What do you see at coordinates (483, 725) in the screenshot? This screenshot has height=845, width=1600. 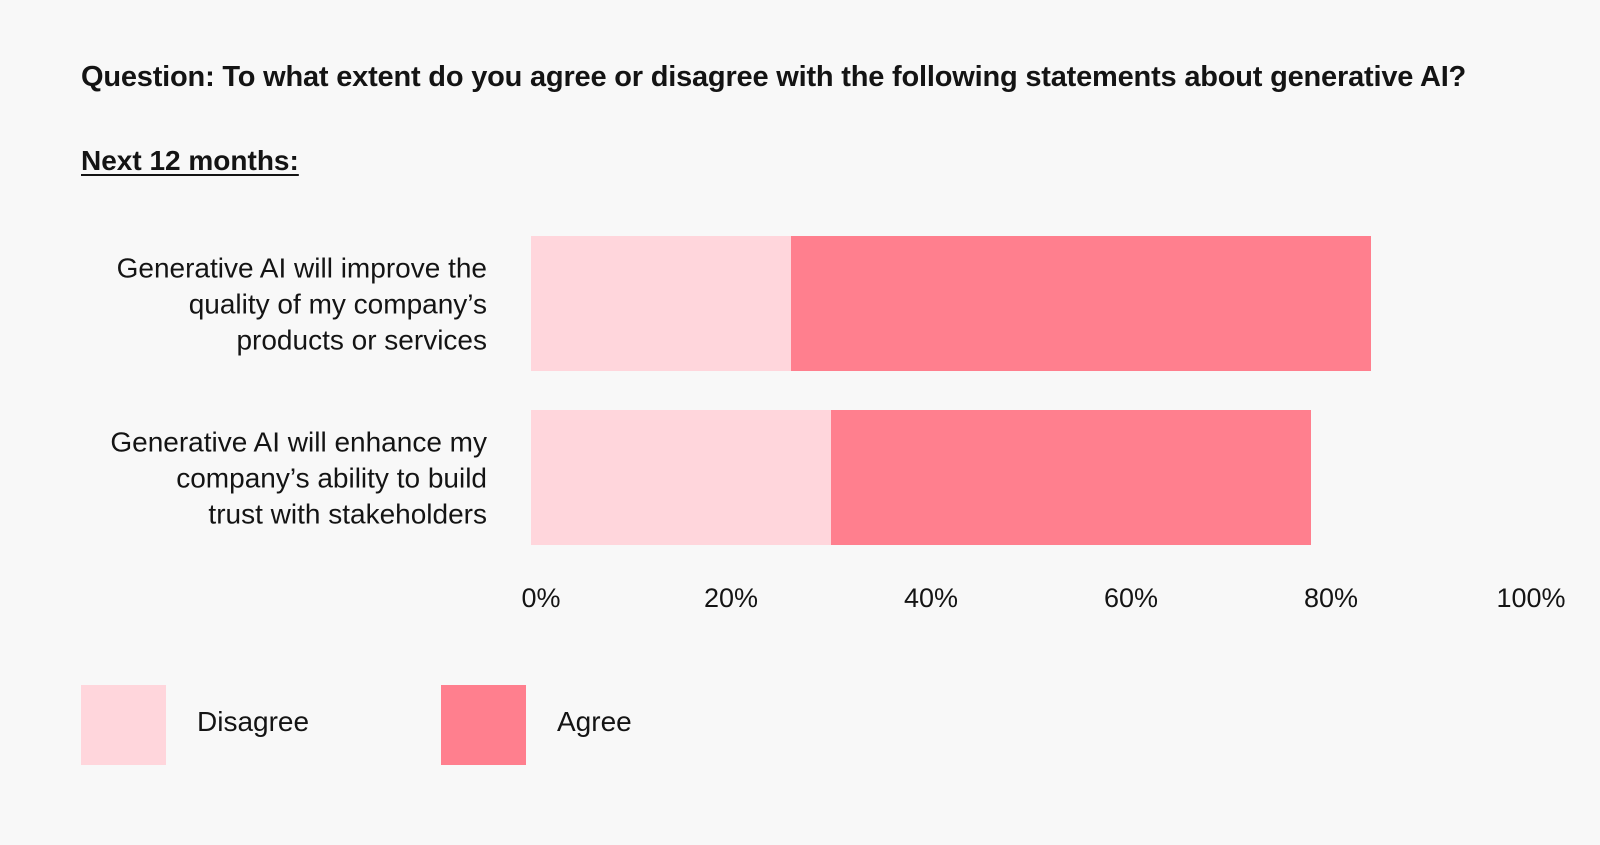 I see `legend-swatch-agree` at bounding box center [483, 725].